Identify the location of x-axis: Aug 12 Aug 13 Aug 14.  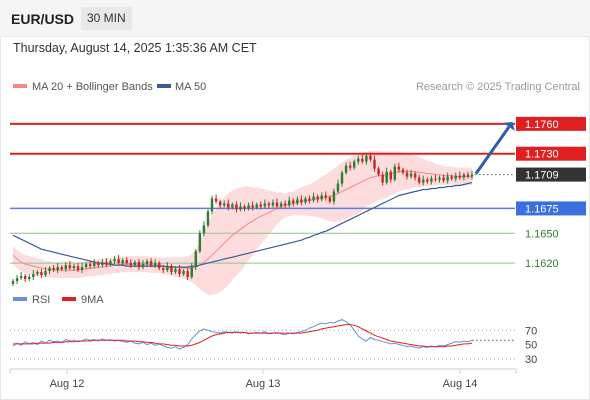
(263, 379).